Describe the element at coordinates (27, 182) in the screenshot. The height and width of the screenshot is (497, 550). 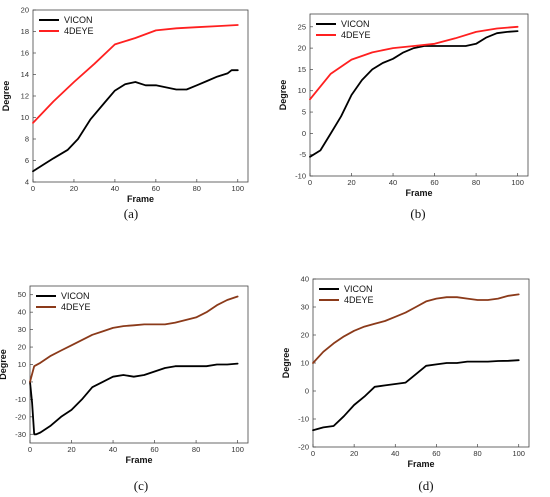
I see `y-tick-label: 4` at that location.